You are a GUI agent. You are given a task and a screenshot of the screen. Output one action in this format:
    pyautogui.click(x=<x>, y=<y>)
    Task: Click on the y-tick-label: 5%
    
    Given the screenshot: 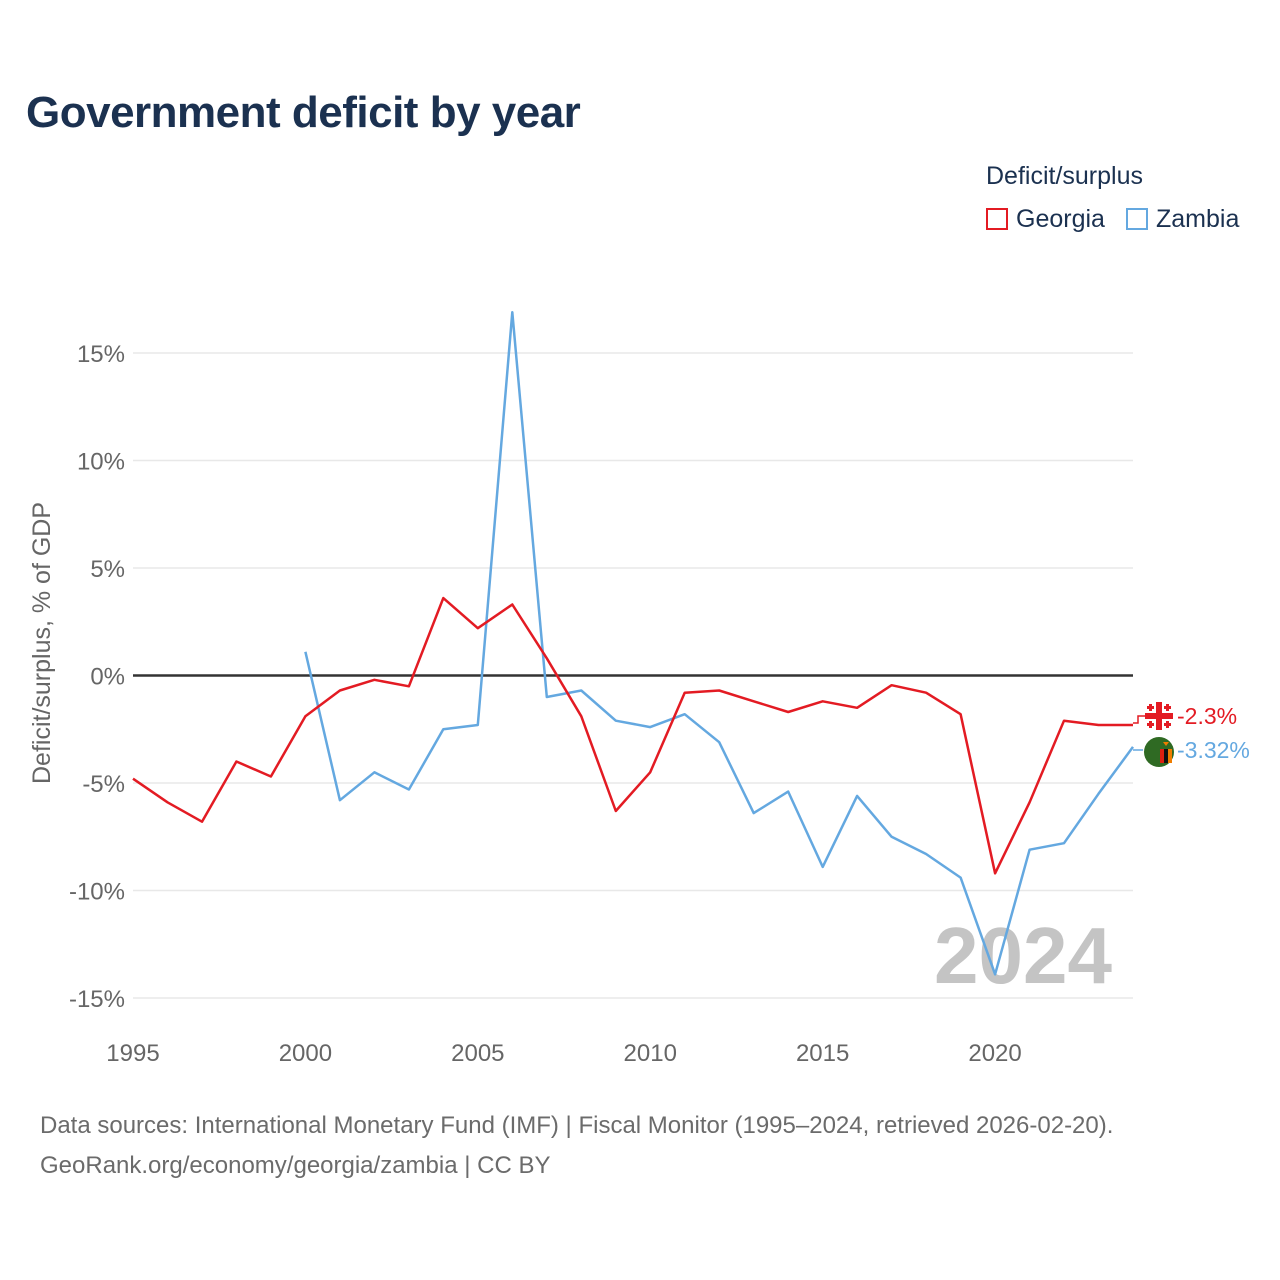 What is the action you would take?
    pyautogui.click(x=107, y=569)
    